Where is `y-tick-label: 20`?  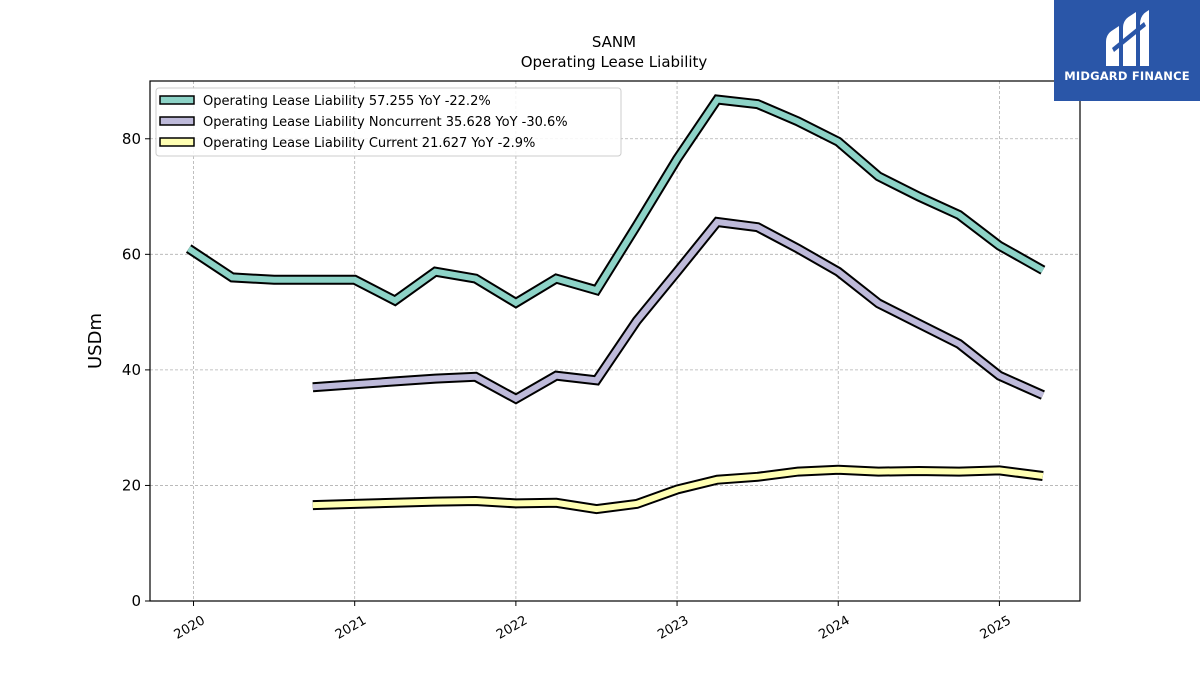 y-tick-label: 20 is located at coordinates (131, 485).